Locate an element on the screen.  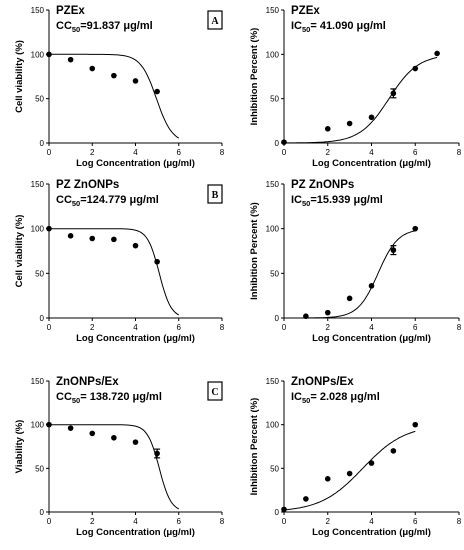
metric-label: CC50= 138.720 μg/ml is located at coordinates (109, 398).